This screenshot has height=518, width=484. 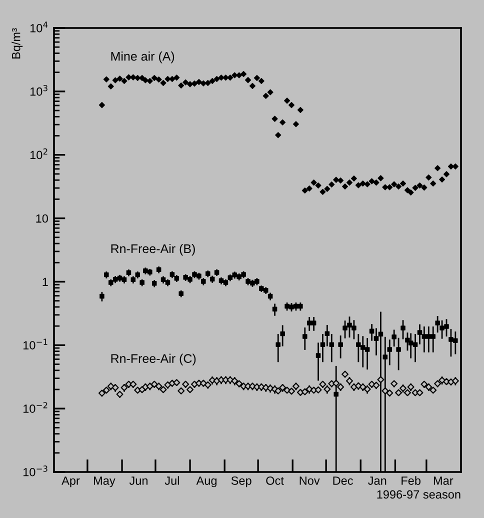 What do you see at coordinates (42, 218) in the screenshot?
I see `y-tick-label: 10` at bounding box center [42, 218].